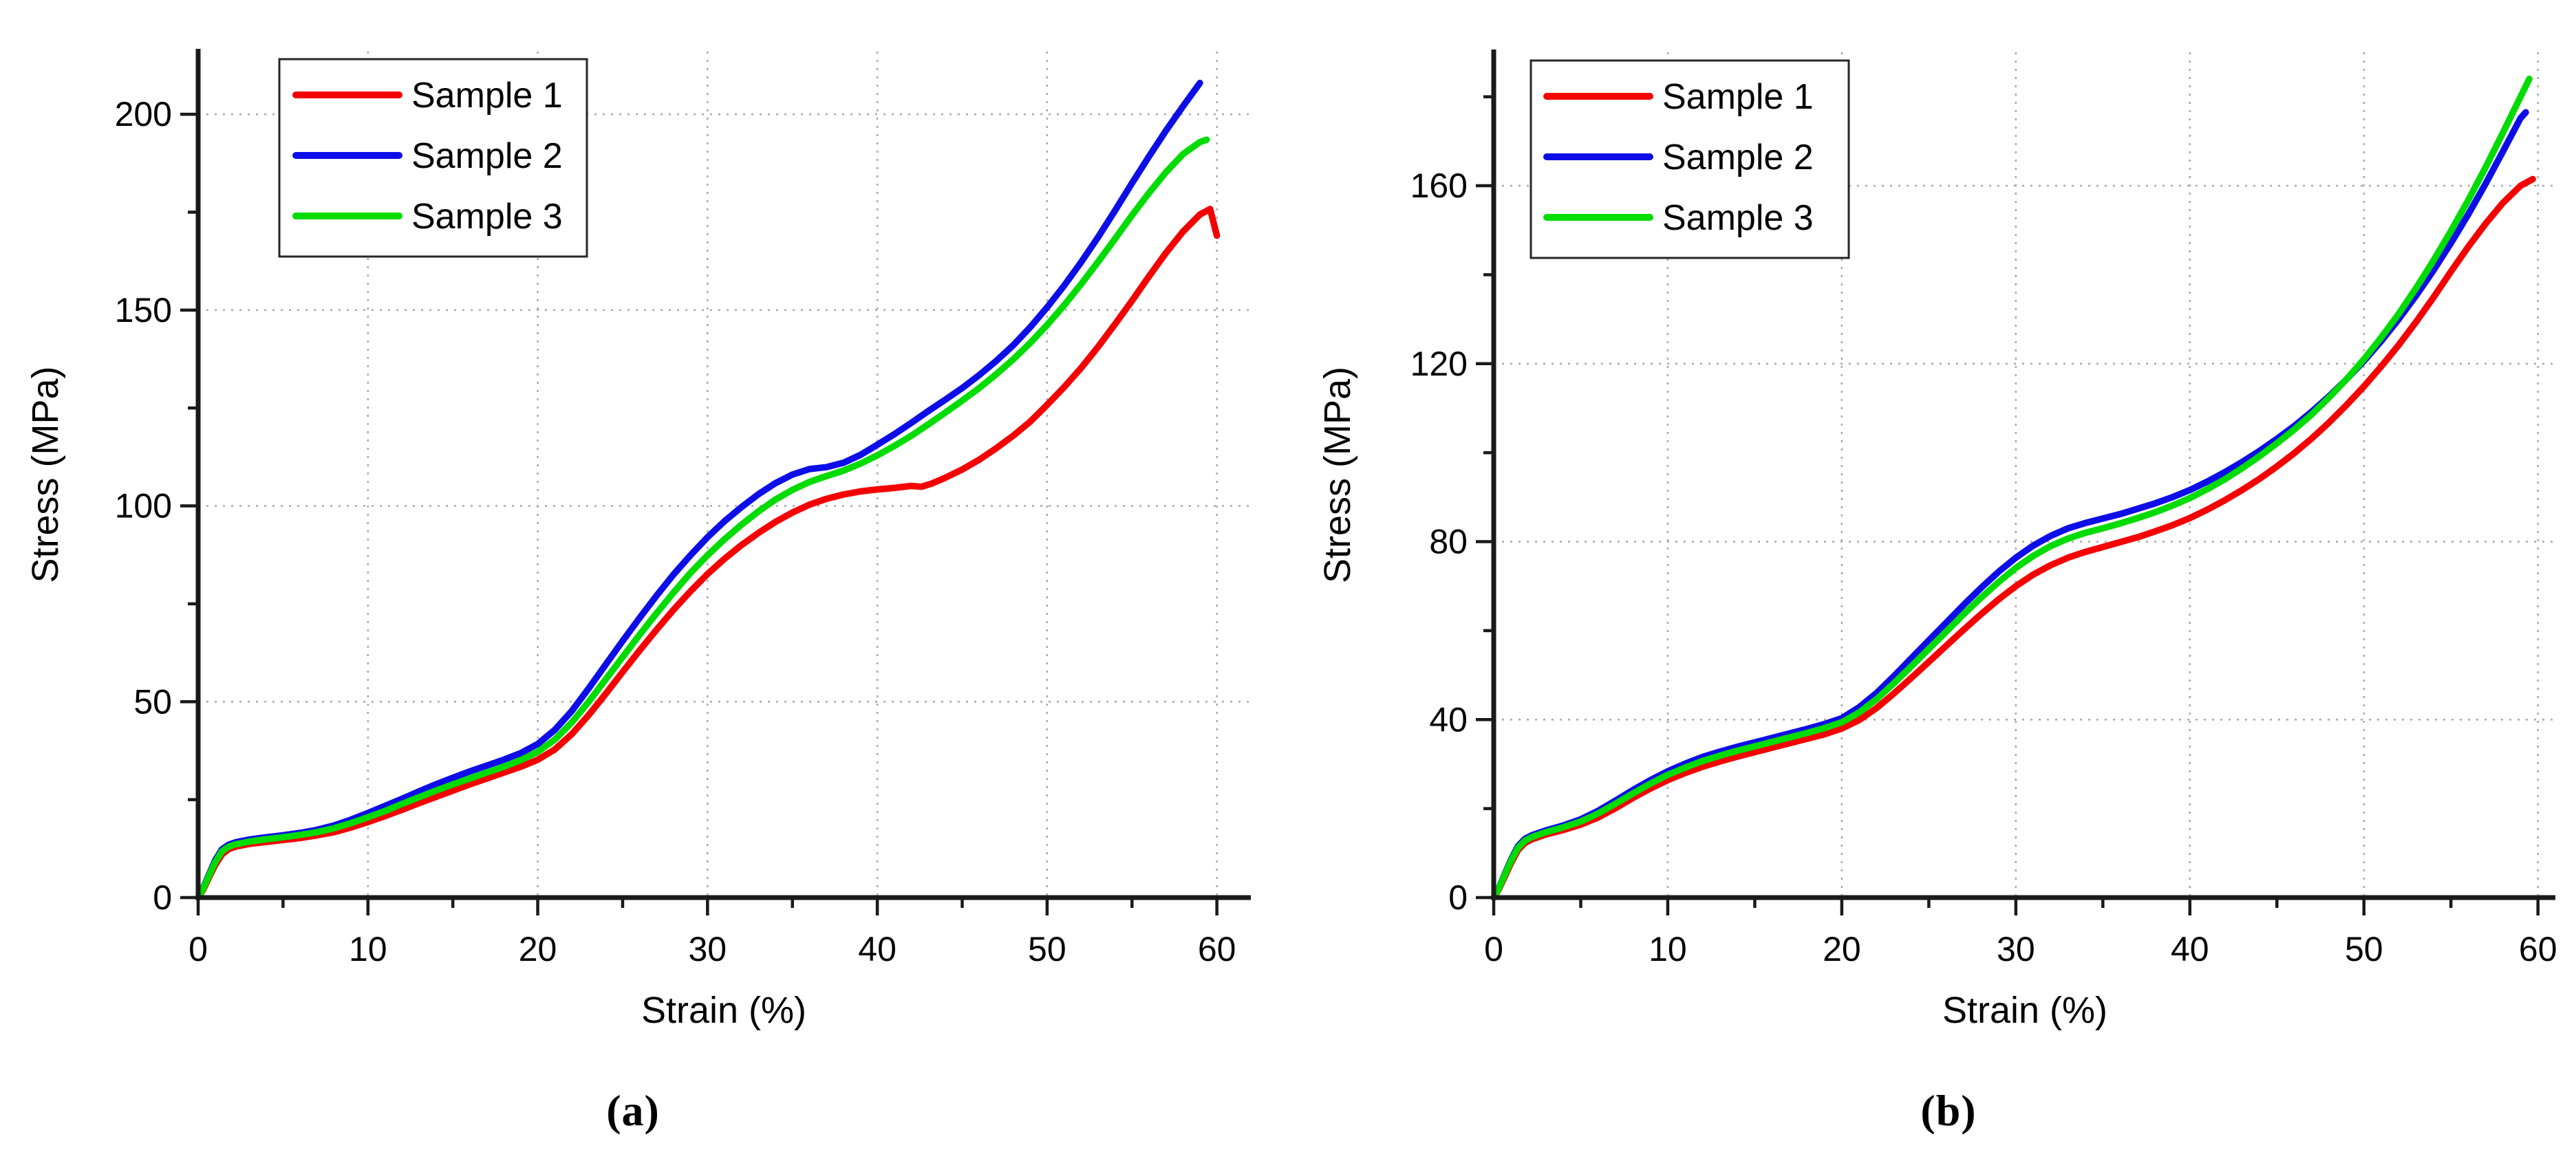 The width and height of the screenshot is (2576, 1172). What do you see at coordinates (1448, 720) in the screenshot?
I see `y-tick-label: 40` at bounding box center [1448, 720].